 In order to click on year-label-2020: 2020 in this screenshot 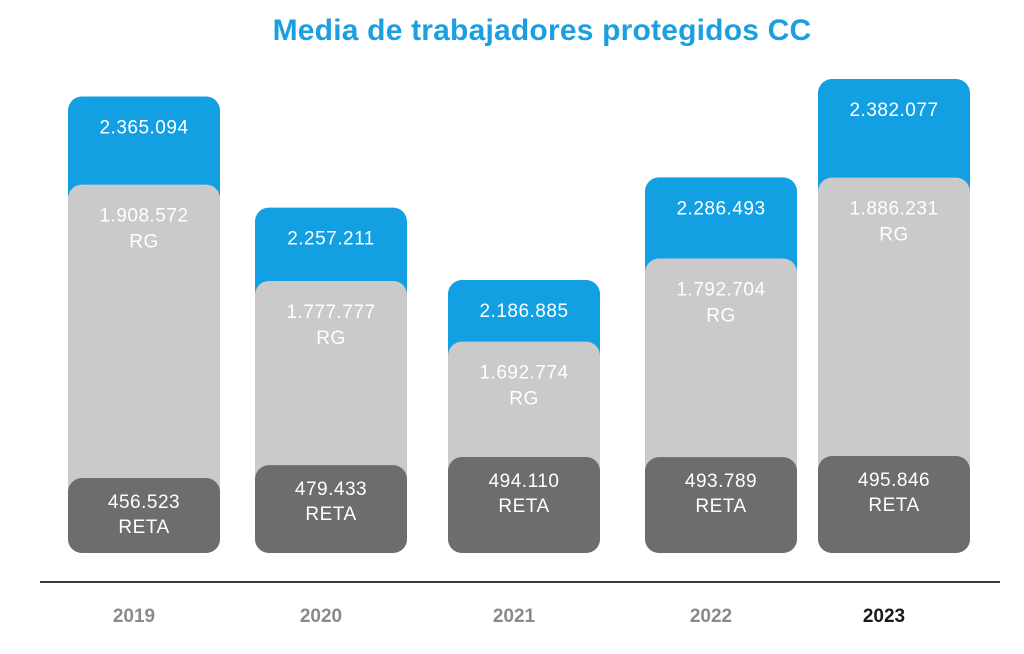, I will do `click(321, 616)`.